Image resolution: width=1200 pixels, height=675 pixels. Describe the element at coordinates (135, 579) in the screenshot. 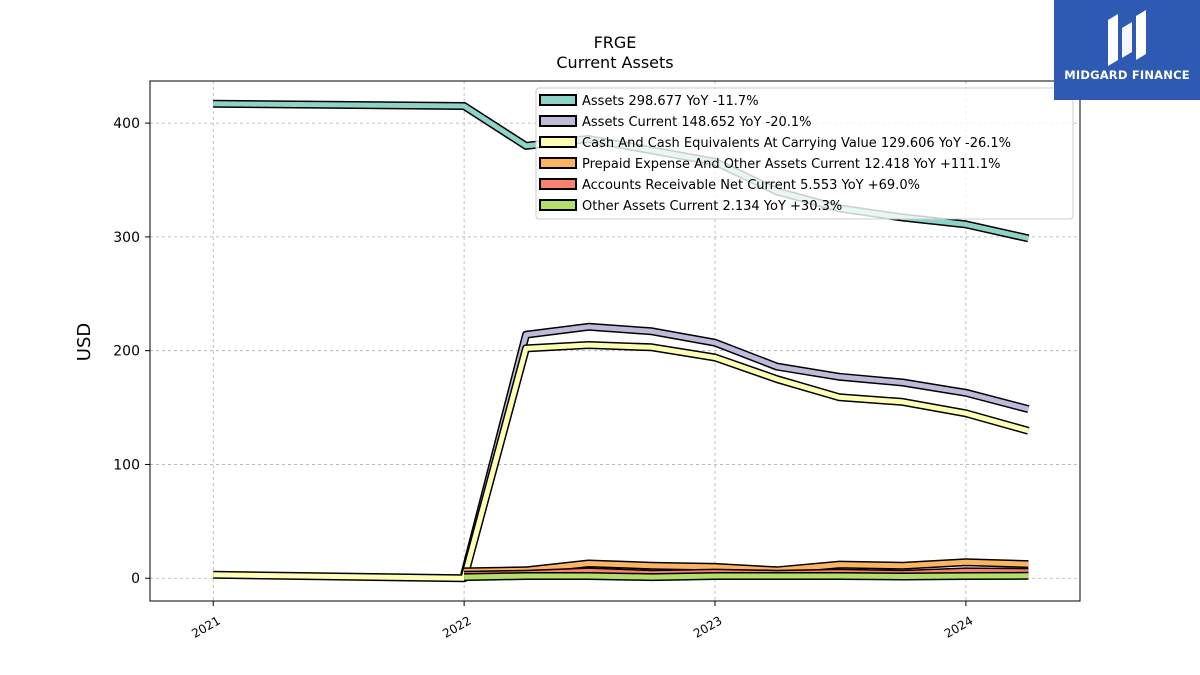

I see `y-tick-label: 0` at that location.